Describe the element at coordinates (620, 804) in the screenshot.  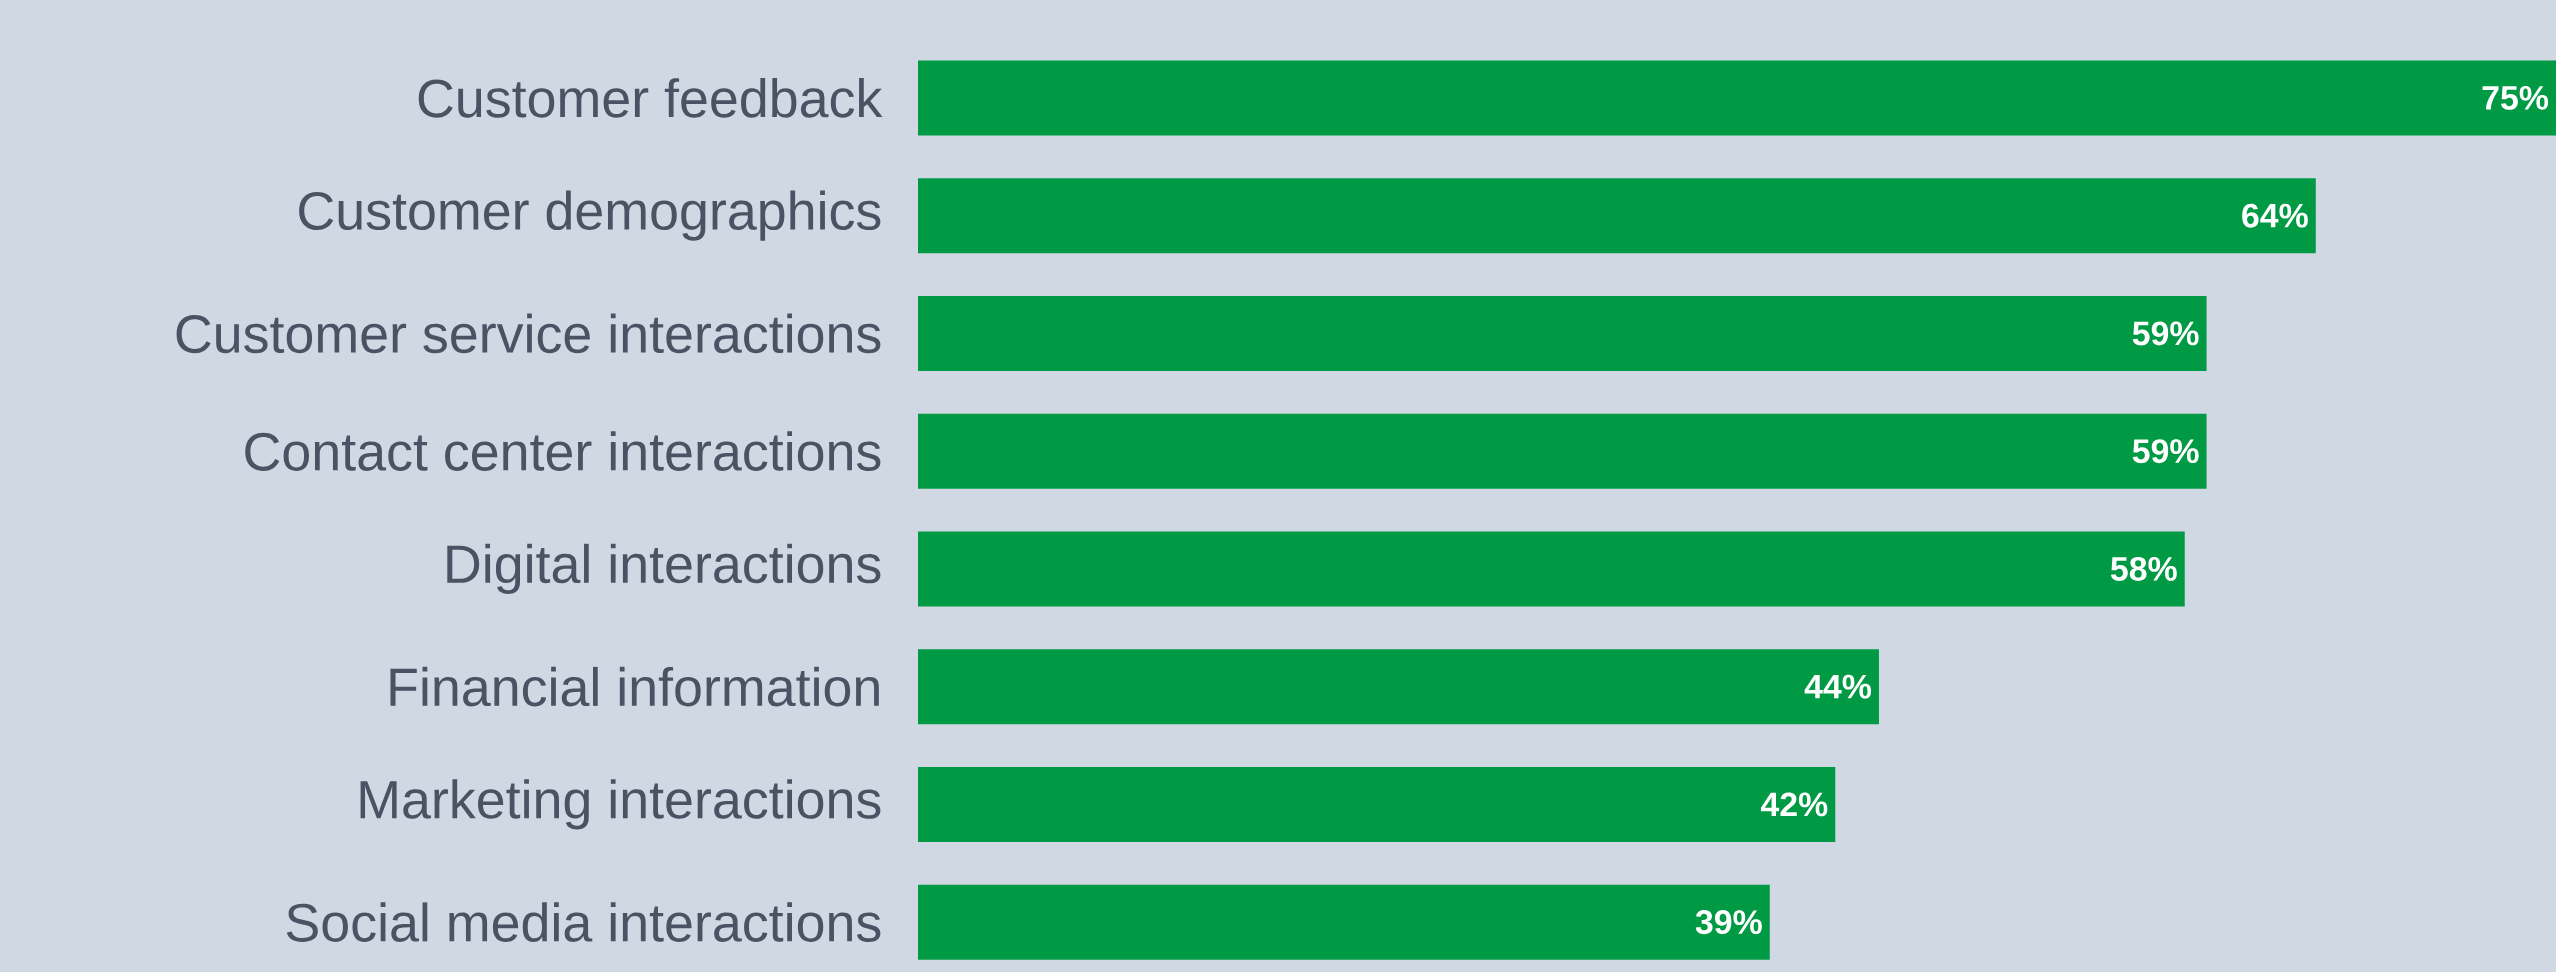
I see `y-tick-label: Marketing interactions` at that location.